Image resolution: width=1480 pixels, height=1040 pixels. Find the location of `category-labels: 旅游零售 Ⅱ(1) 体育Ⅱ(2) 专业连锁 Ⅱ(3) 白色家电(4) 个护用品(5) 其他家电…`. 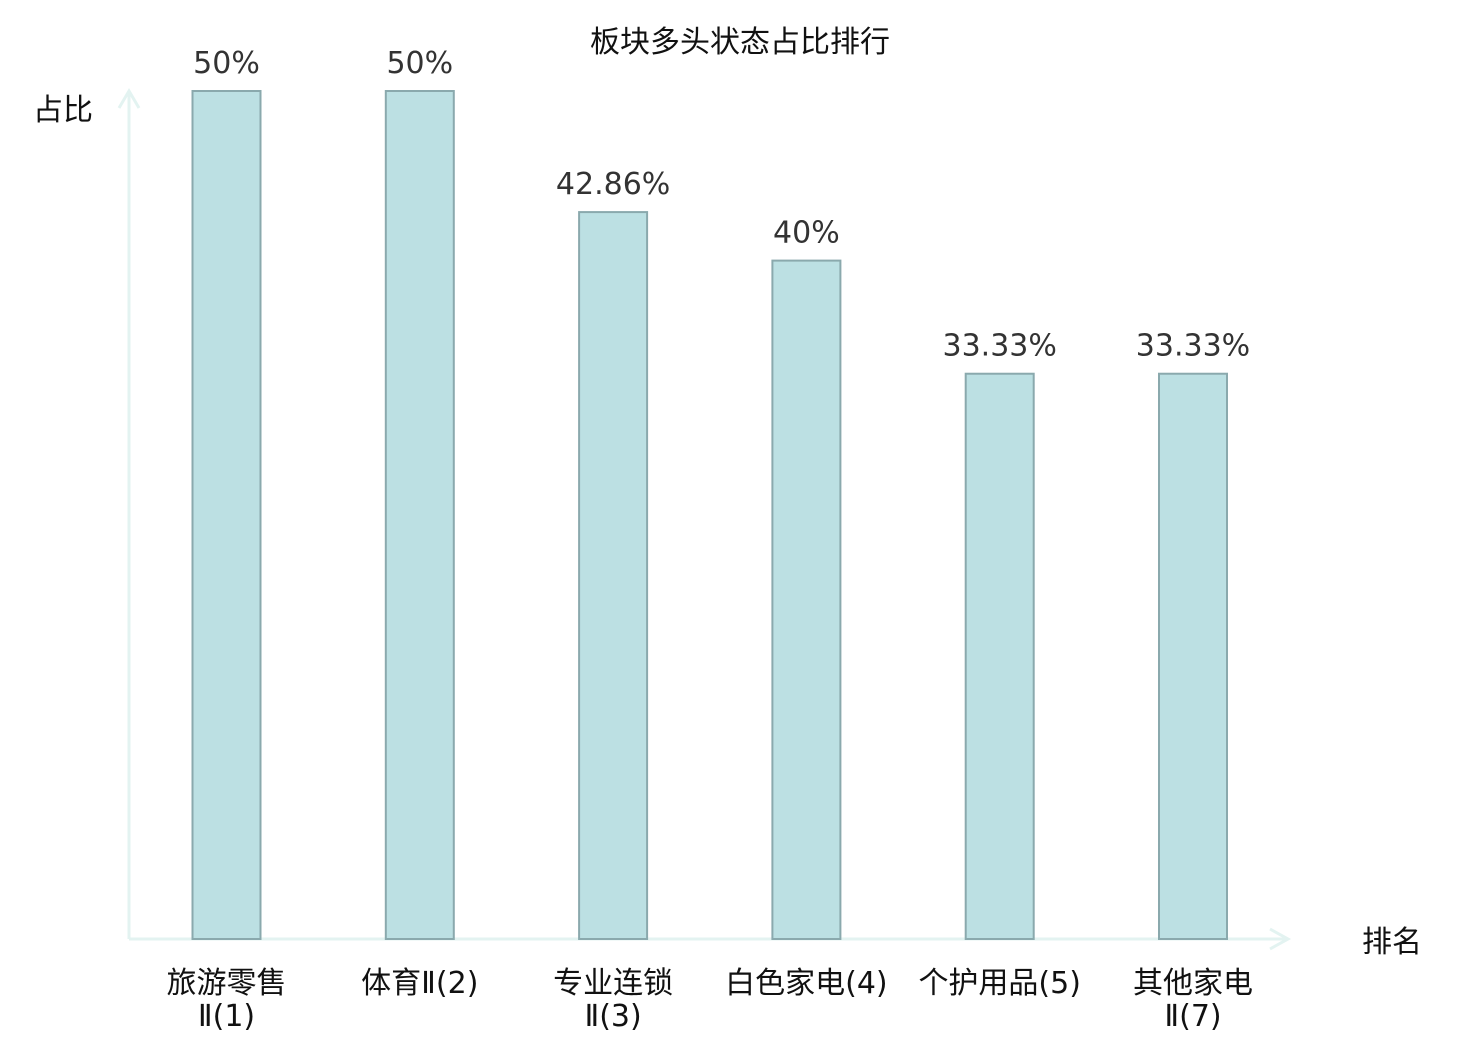

category-labels: 旅游零售 Ⅱ(1) 体育Ⅱ(2) 专业连锁 Ⅱ(3) 白色家电(4) 个护用品(5) 其他家电… is located at coordinates (710, 1000).